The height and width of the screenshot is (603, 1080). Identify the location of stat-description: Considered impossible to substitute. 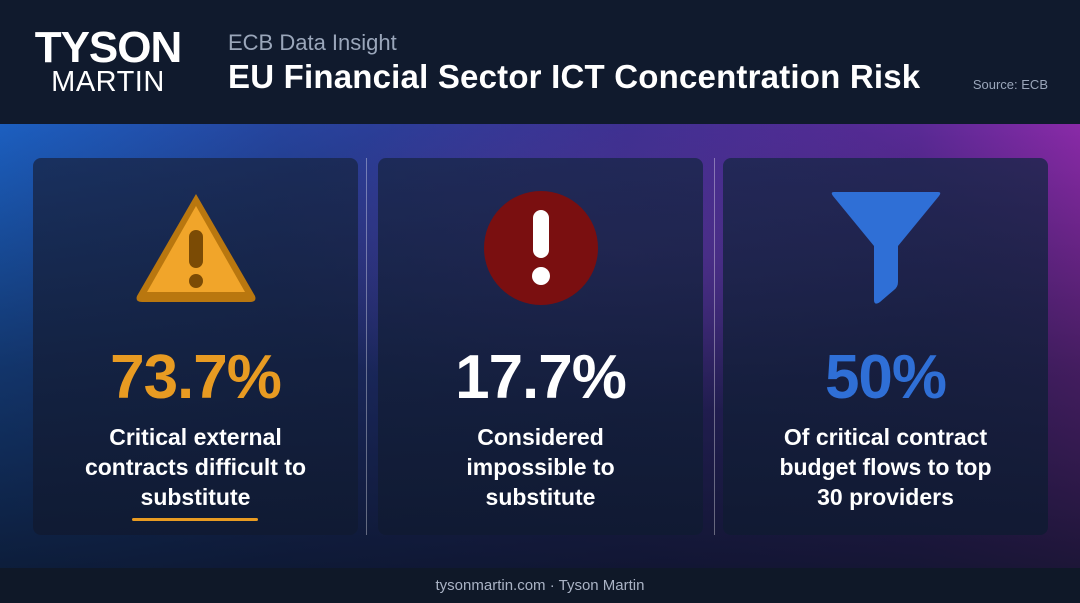
(540, 467).